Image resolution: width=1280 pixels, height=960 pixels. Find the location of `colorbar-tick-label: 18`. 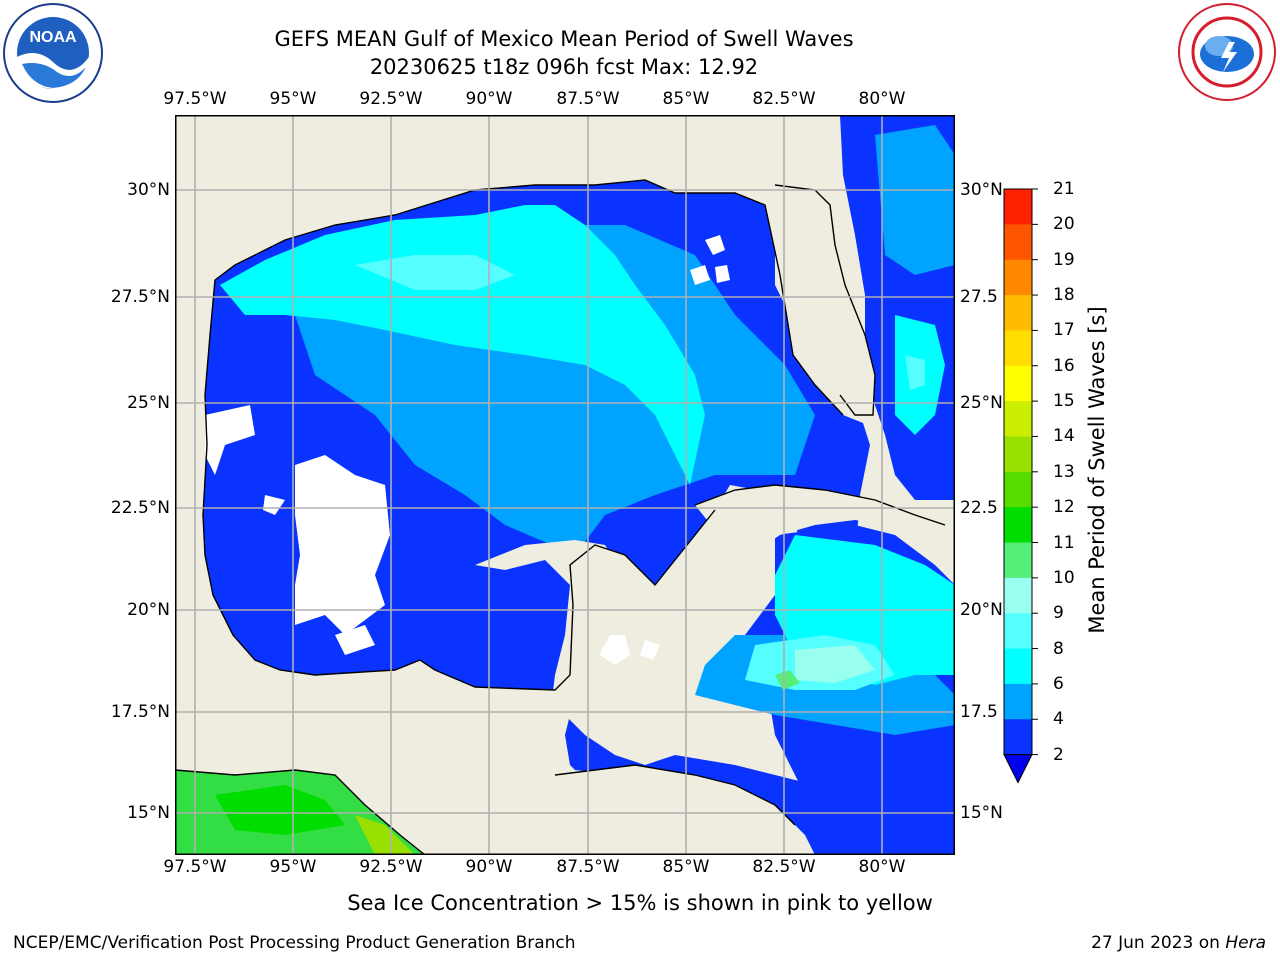

colorbar-tick-label: 18 is located at coordinates (1064, 295).